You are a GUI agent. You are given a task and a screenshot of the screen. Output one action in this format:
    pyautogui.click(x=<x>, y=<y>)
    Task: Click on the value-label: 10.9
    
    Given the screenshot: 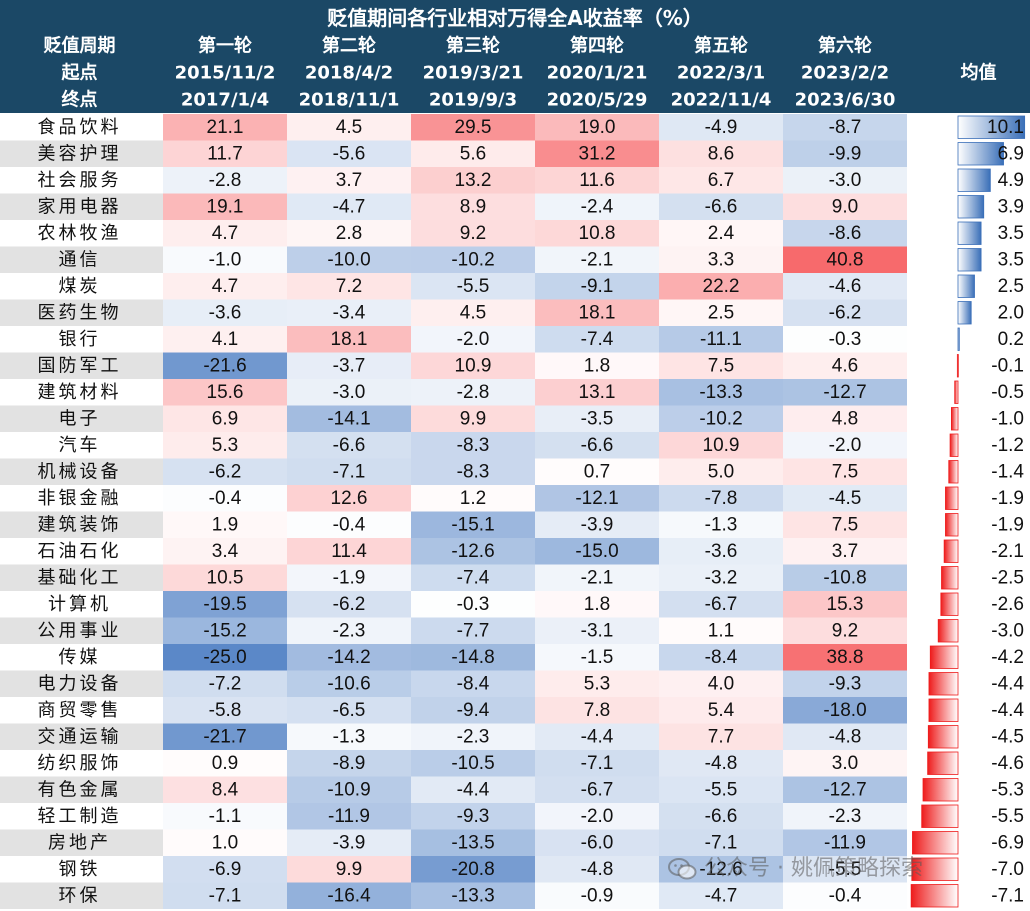 What is the action you would take?
    pyautogui.click(x=473, y=365)
    